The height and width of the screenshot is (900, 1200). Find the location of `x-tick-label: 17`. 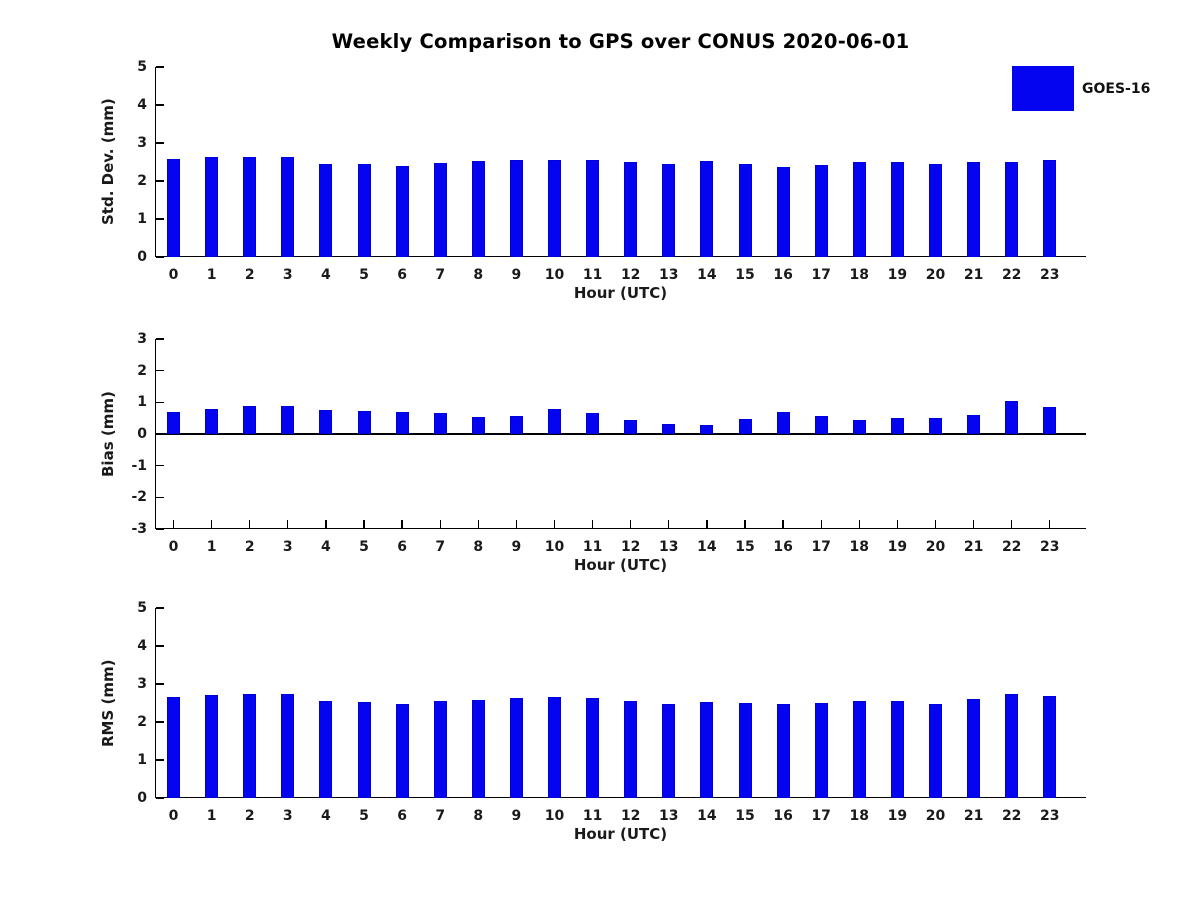

x-tick-label: 17 is located at coordinates (821, 547).